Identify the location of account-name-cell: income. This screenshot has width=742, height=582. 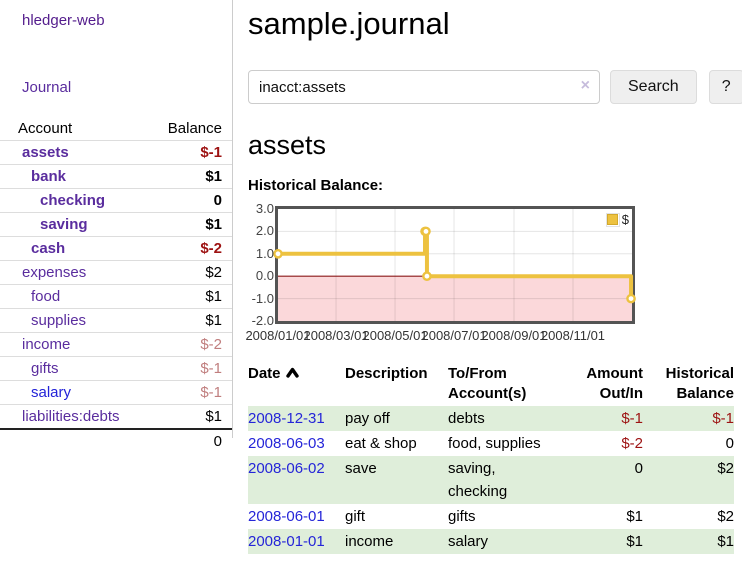
(58, 344).